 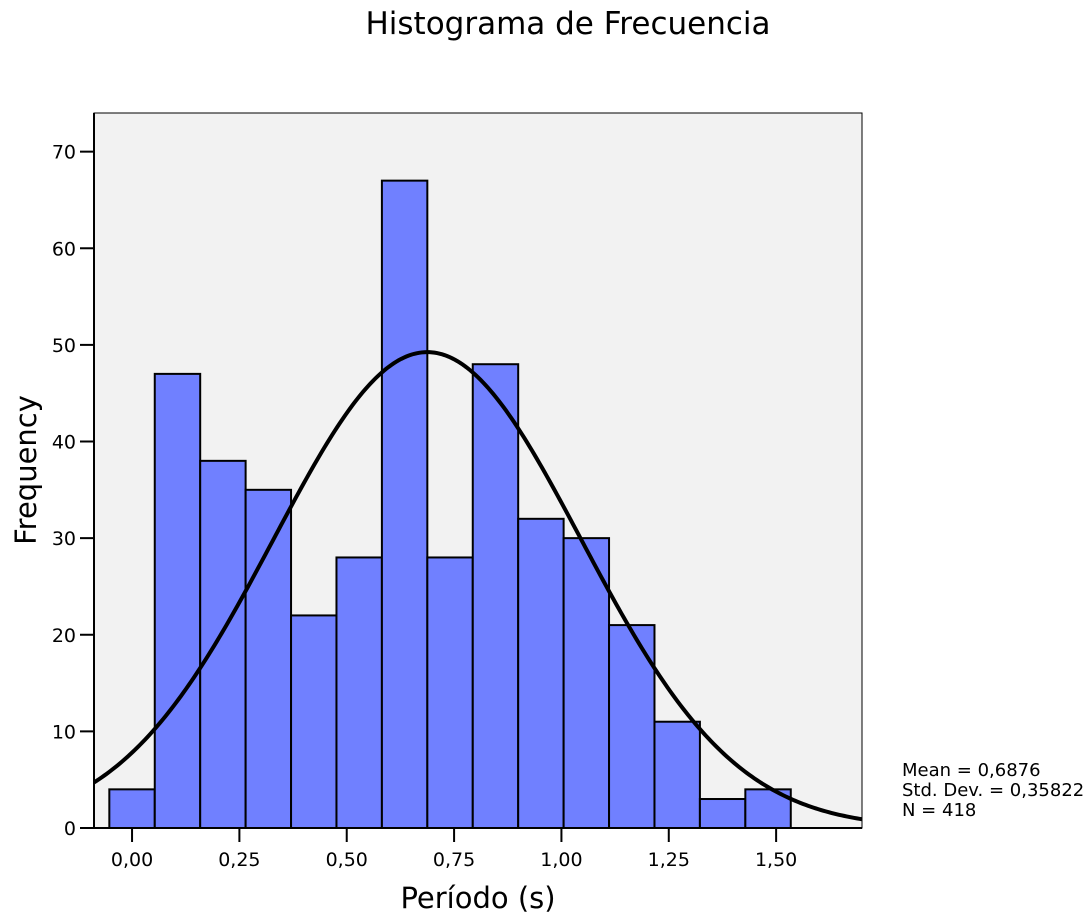 What do you see at coordinates (64, 249) in the screenshot?
I see `y-tick-label: 60` at bounding box center [64, 249].